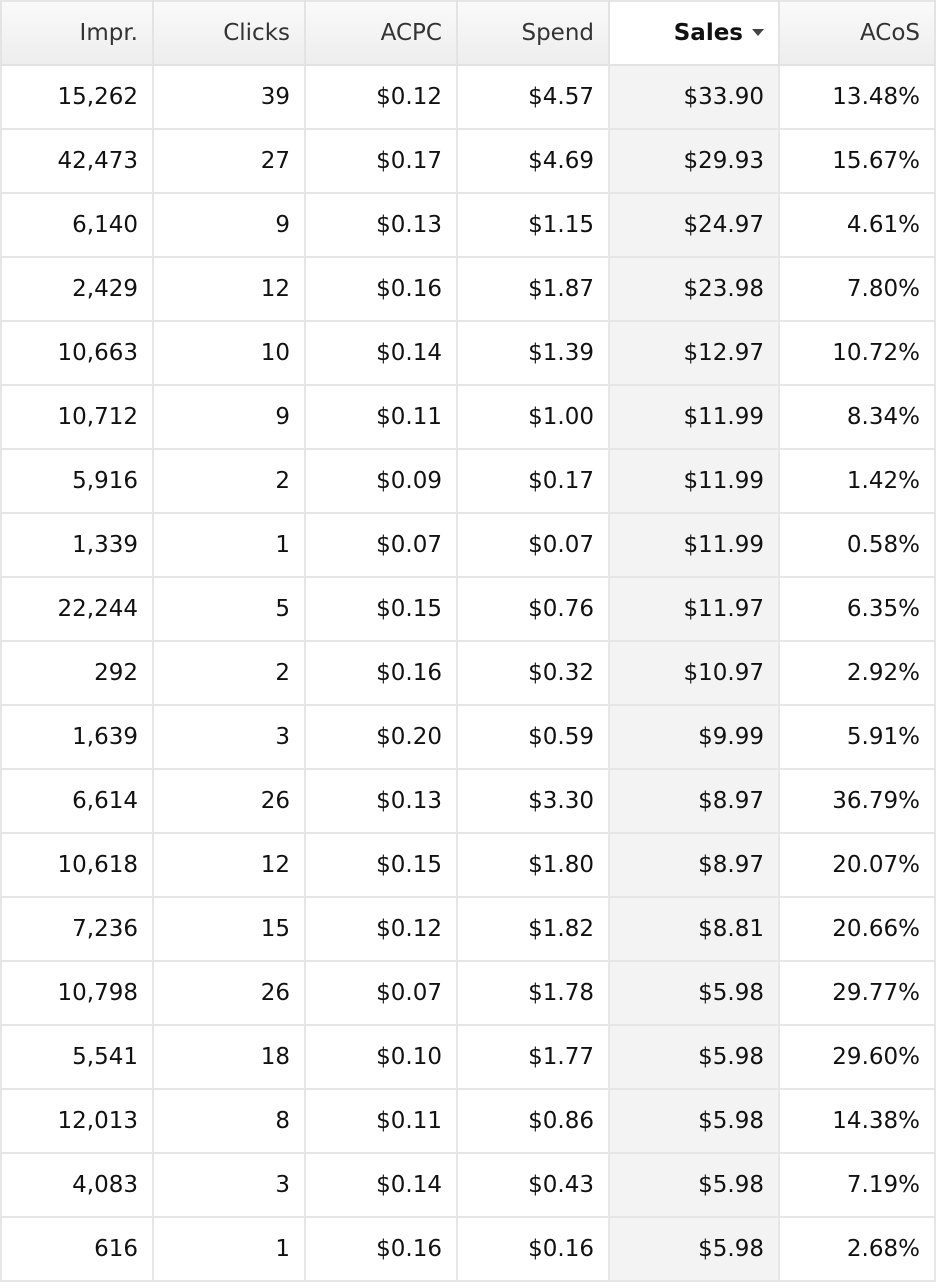 The width and height of the screenshot is (938, 1288). Describe the element at coordinates (533, 1185) in the screenshot. I see `cell-spend: $0.43` at that location.